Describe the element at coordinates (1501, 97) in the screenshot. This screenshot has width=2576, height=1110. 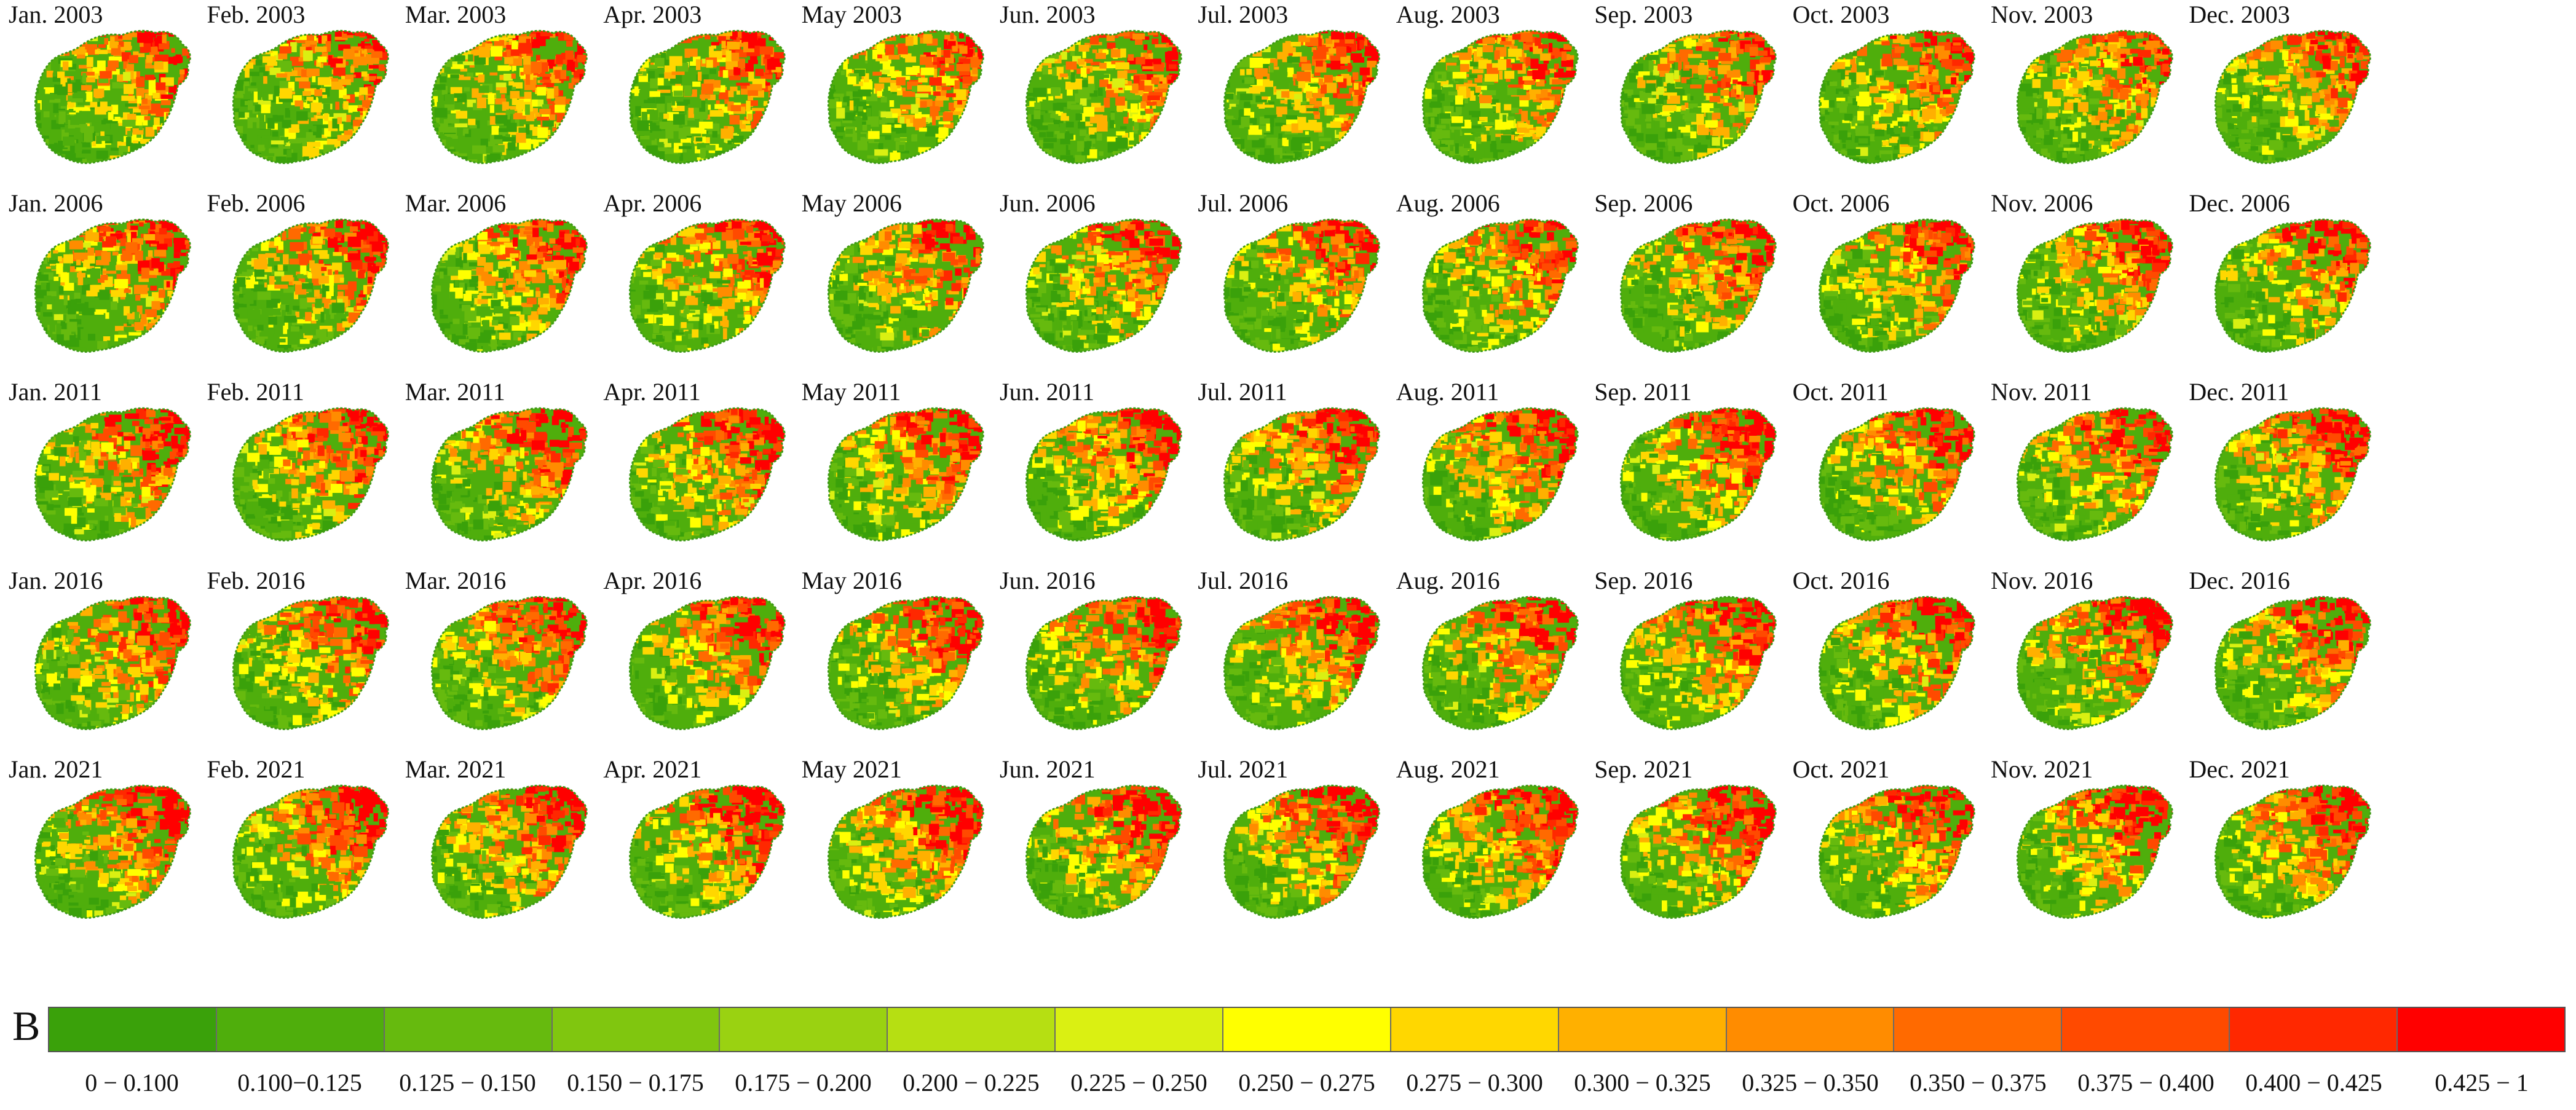
I see `island-map` at that location.